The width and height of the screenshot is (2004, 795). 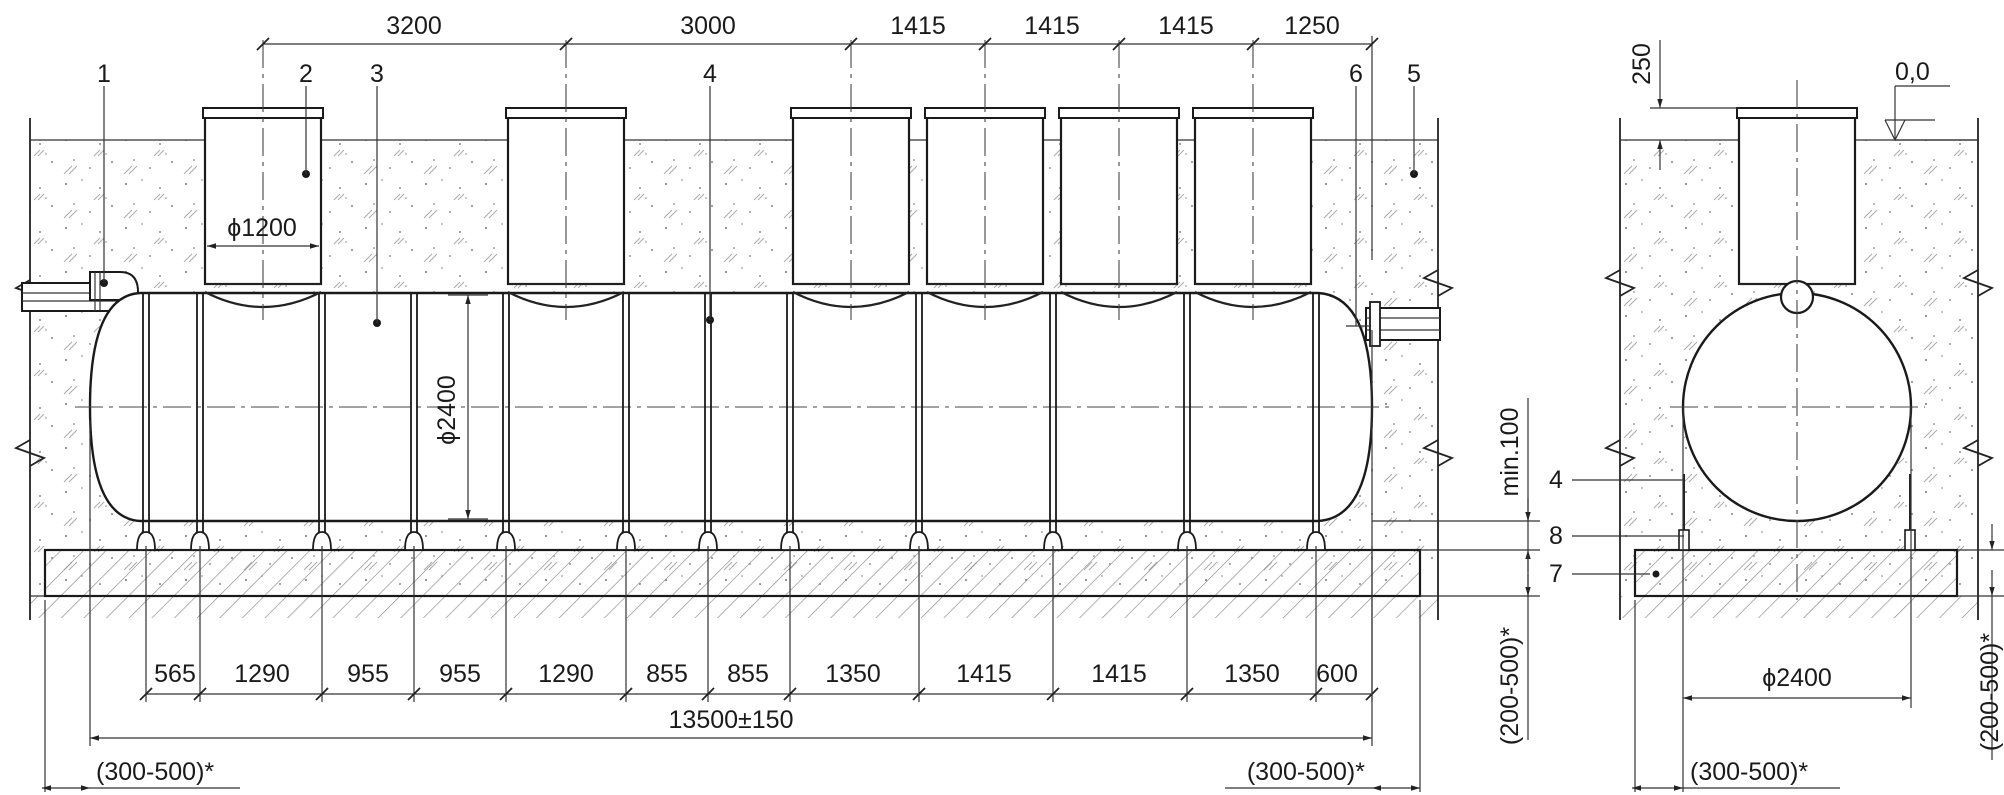 What do you see at coordinates (1414, 74) in the screenshot?
I see `callout-5: 5` at bounding box center [1414, 74].